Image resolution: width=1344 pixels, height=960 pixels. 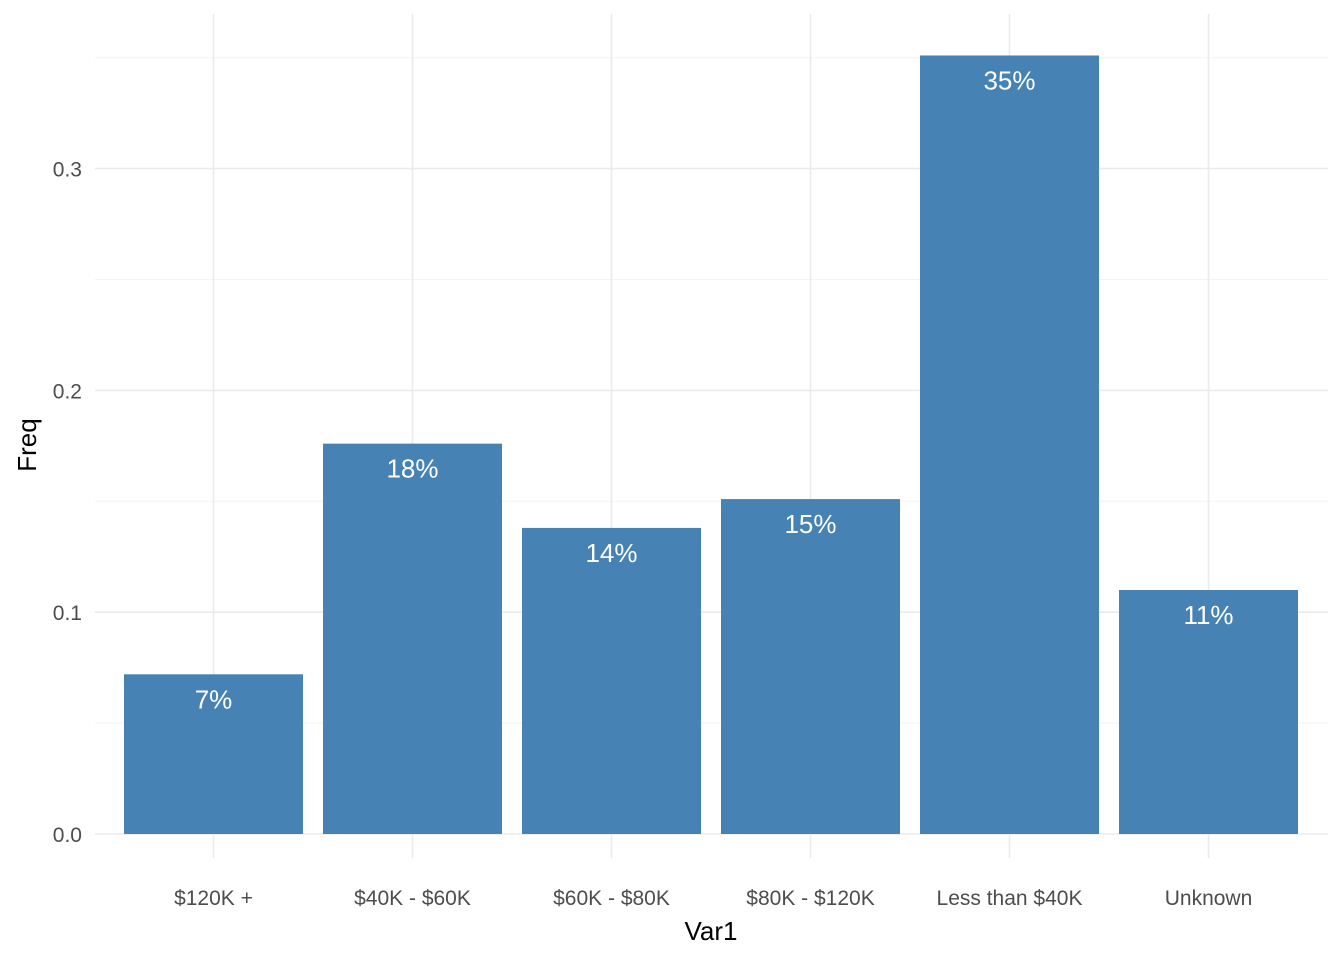 I want to click on bar-data-label: 15%, so click(x=810, y=524).